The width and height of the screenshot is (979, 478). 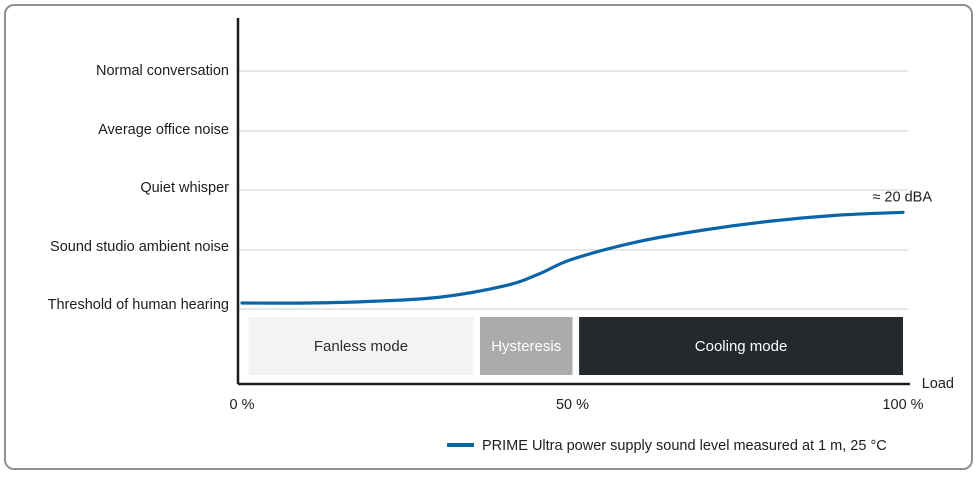 I want to click on series-lines, so click(x=572, y=257).